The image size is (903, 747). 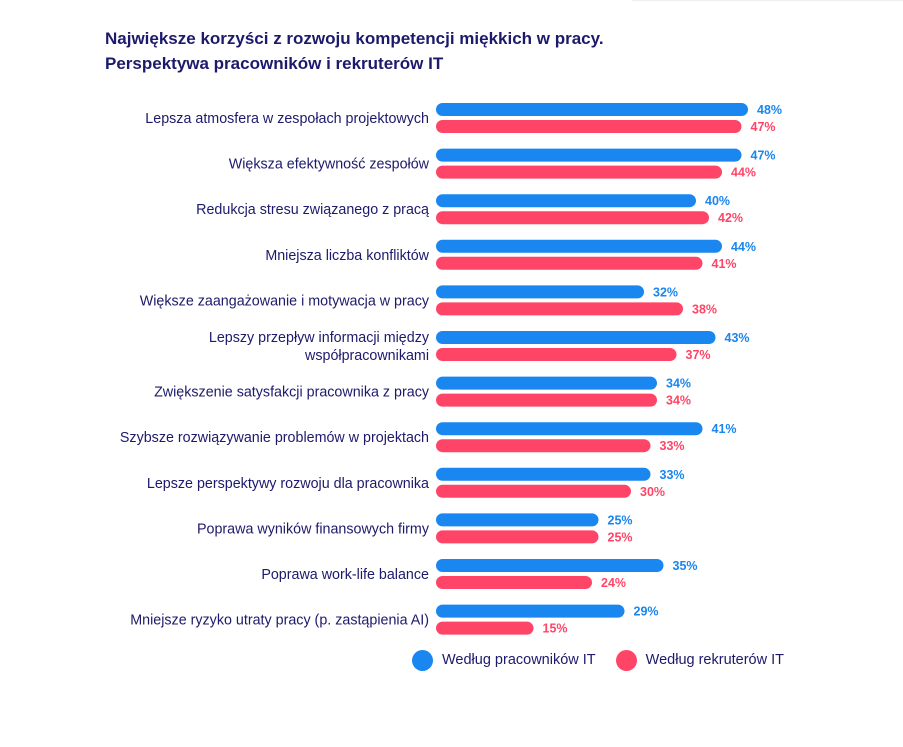 What do you see at coordinates (715, 660) in the screenshot?
I see `legend-label-recruiters: Według rekruterów IT` at bounding box center [715, 660].